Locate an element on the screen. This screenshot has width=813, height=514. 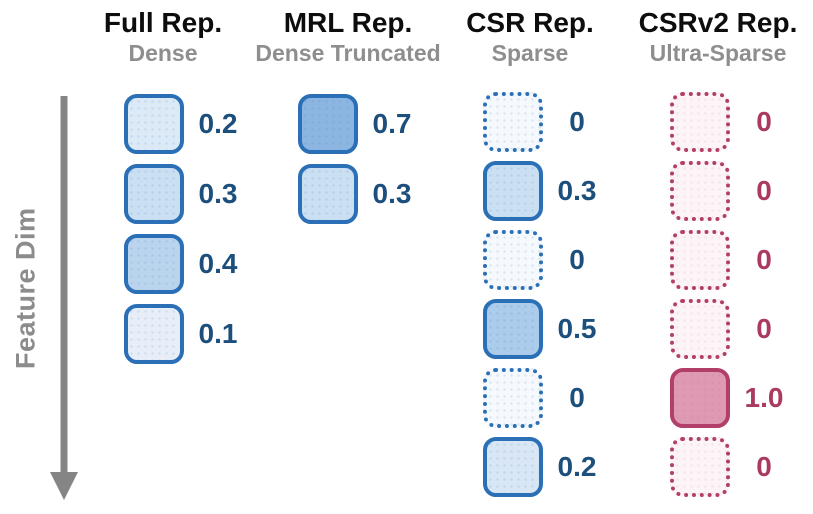
feature-cell-row: 0.4 is located at coordinates (189, 264).